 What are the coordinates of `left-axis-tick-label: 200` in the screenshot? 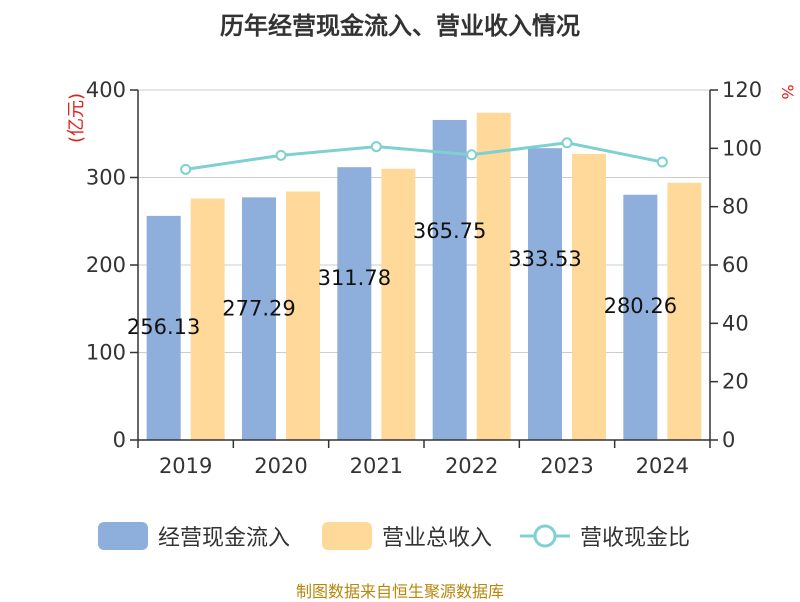 It's located at (106, 265).